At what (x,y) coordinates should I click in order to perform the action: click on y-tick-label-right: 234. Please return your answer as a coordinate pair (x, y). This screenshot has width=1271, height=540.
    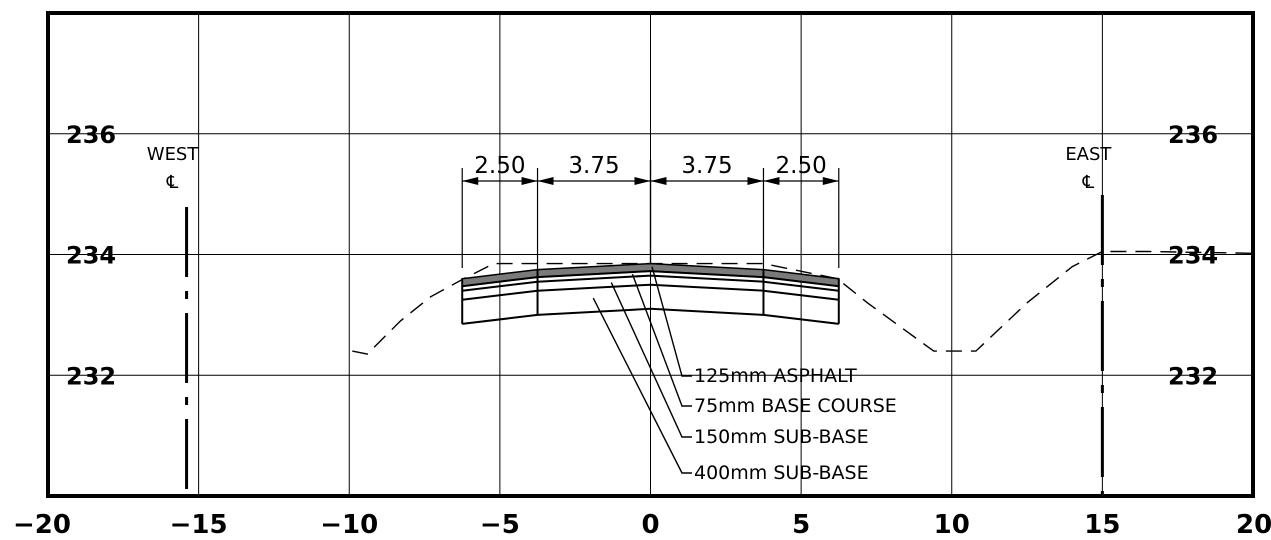
    Looking at the image, I should click on (1193, 256).